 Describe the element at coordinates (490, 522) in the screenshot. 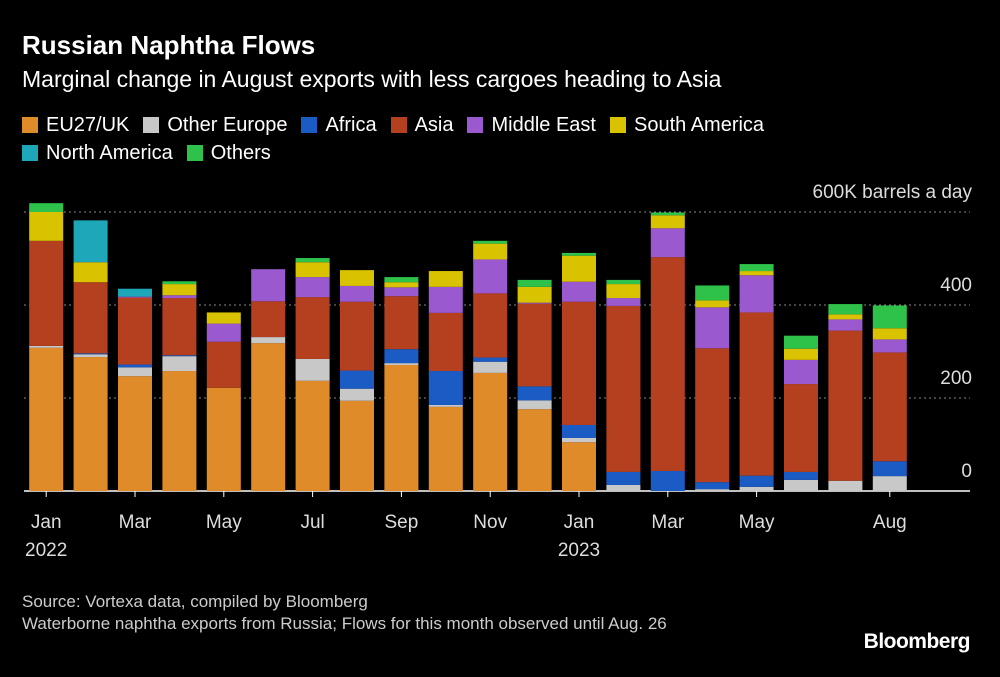

I see `x-tick-label: Nov` at that location.